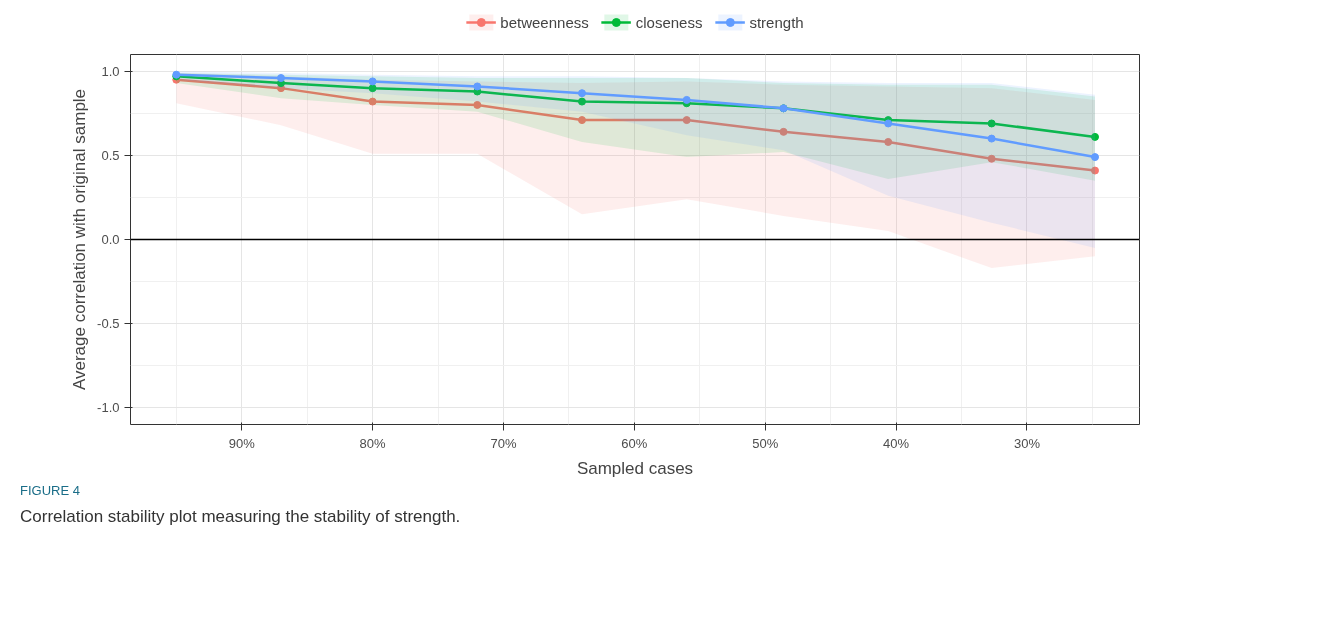 The width and height of the screenshot is (1328, 630). Describe the element at coordinates (503, 443) in the screenshot. I see `x-tick-label: 70%` at that location.